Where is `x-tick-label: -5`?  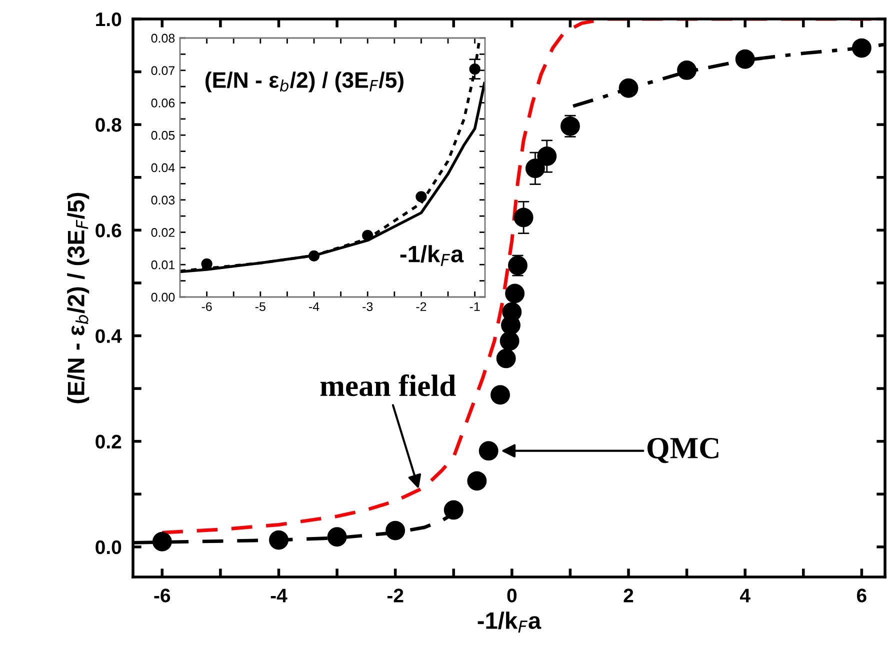 x-tick-label: -5 is located at coordinates (260, 307).